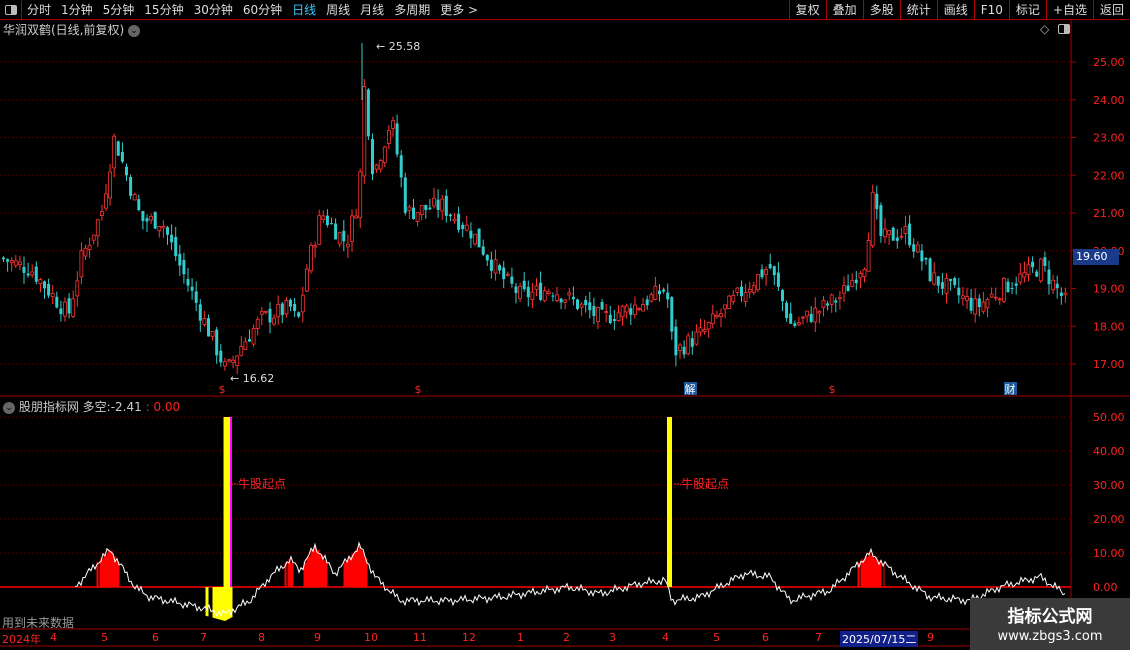 This screenshot has width=1130, height=650. Describe the element at coordinates (1109, 553) in the screenshot. I see `indicator-tick-label: 10.00` at that location.